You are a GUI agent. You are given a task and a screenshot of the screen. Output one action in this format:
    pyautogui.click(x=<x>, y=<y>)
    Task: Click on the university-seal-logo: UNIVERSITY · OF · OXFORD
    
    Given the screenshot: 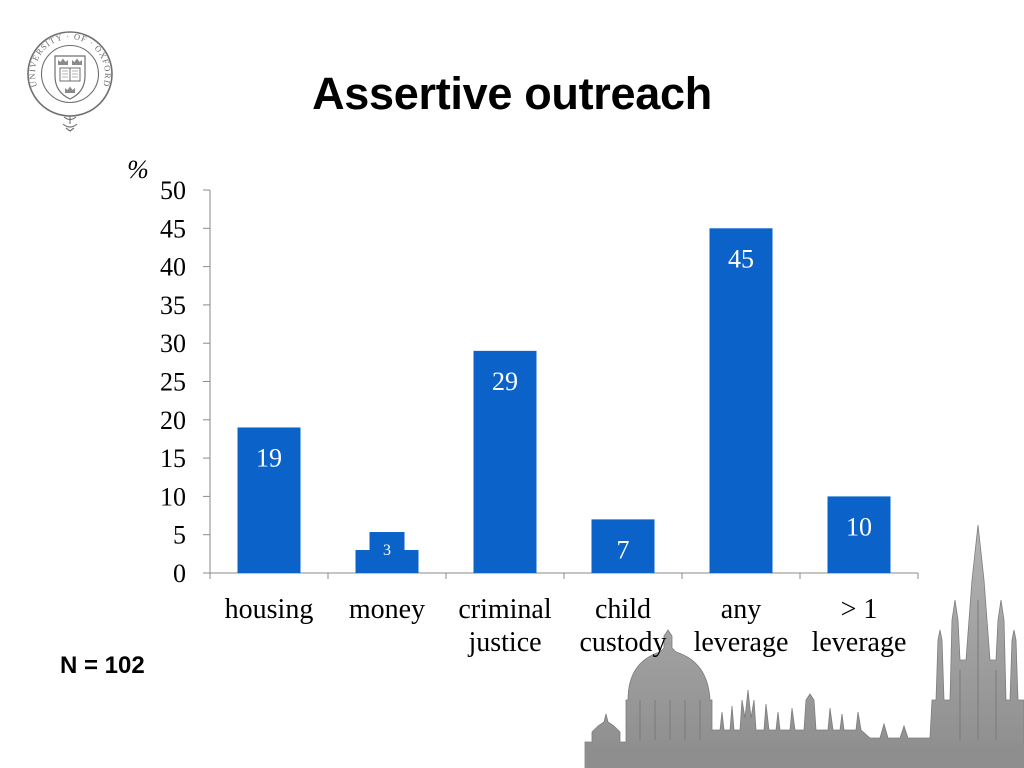 What is the action you would take?
    pyautogui.click(x=70, y=79)
    